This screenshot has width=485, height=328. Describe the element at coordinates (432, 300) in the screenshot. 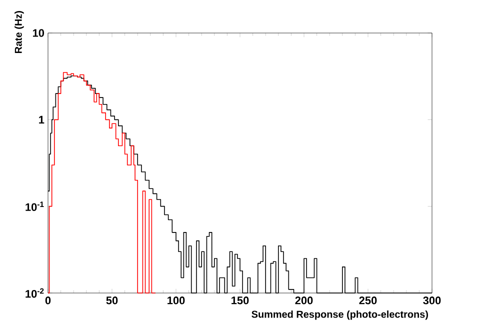

I see `x-tick-label: 300` at that location.